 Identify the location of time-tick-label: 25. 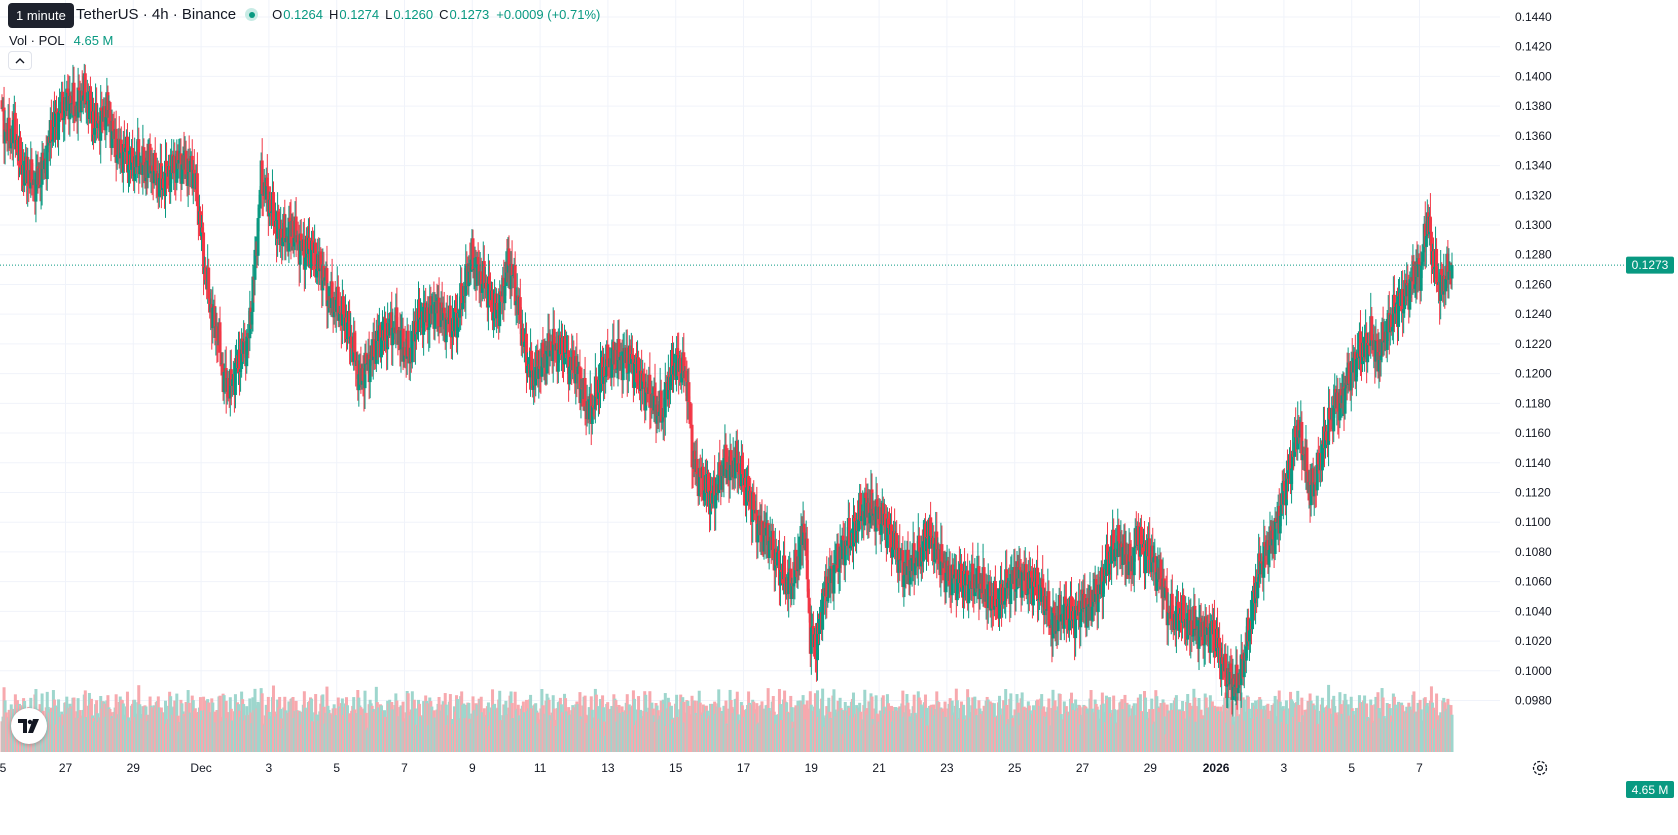
(1015, 768).